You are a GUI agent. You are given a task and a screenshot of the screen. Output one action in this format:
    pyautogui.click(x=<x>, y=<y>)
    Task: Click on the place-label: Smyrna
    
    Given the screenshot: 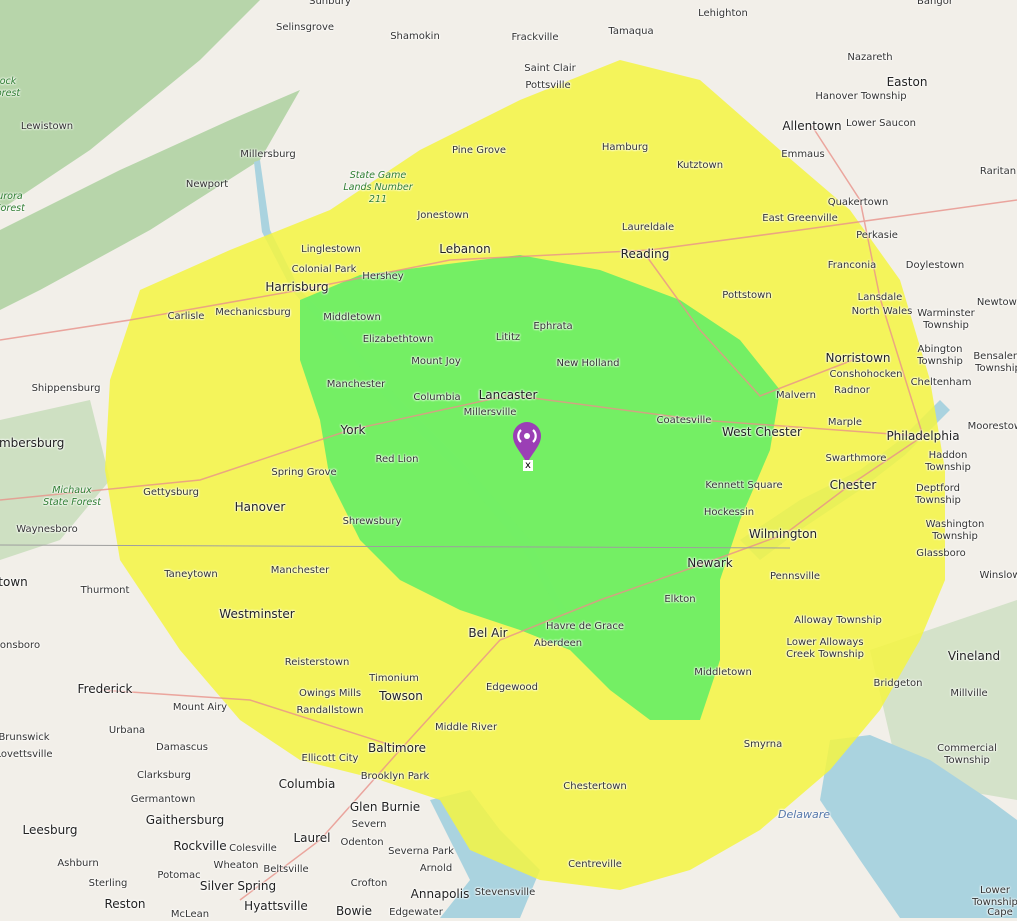 What is the action you would take?
    pyautogui.click(x=763, y=744)
    